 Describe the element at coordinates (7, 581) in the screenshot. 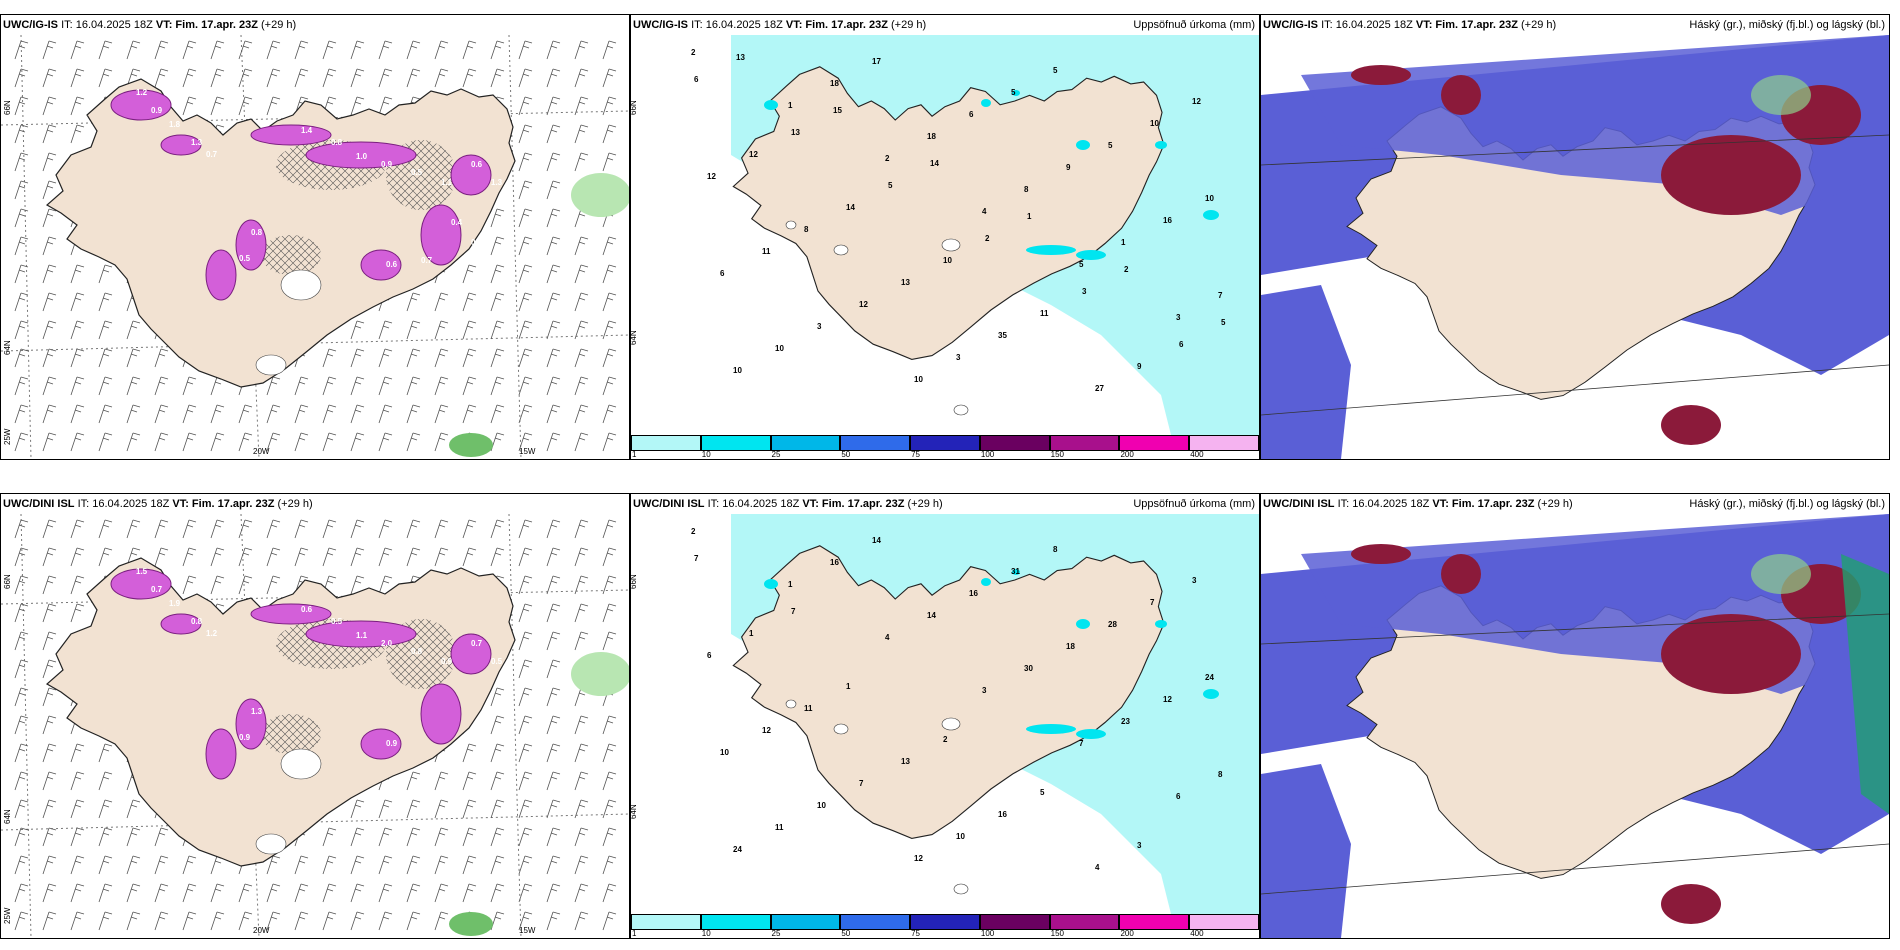

I see `lat-label-66: 66N` at that location.